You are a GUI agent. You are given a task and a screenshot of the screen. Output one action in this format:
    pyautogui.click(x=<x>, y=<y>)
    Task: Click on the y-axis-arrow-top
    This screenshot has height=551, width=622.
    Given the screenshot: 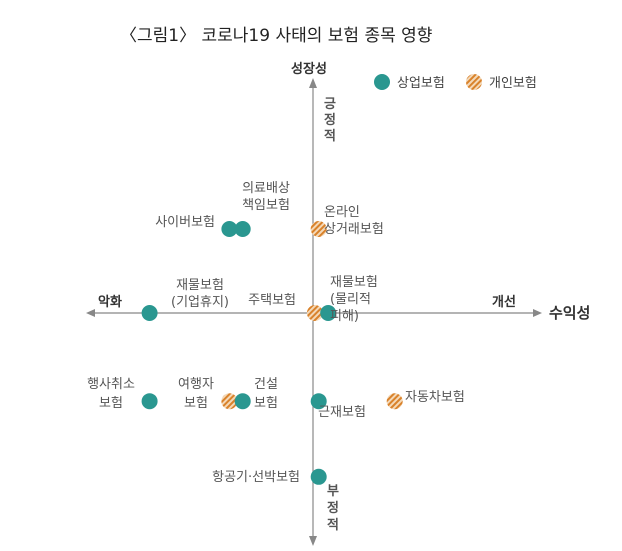 What is the action you would take?
    pyautogui.click(x=313, y=83)
    